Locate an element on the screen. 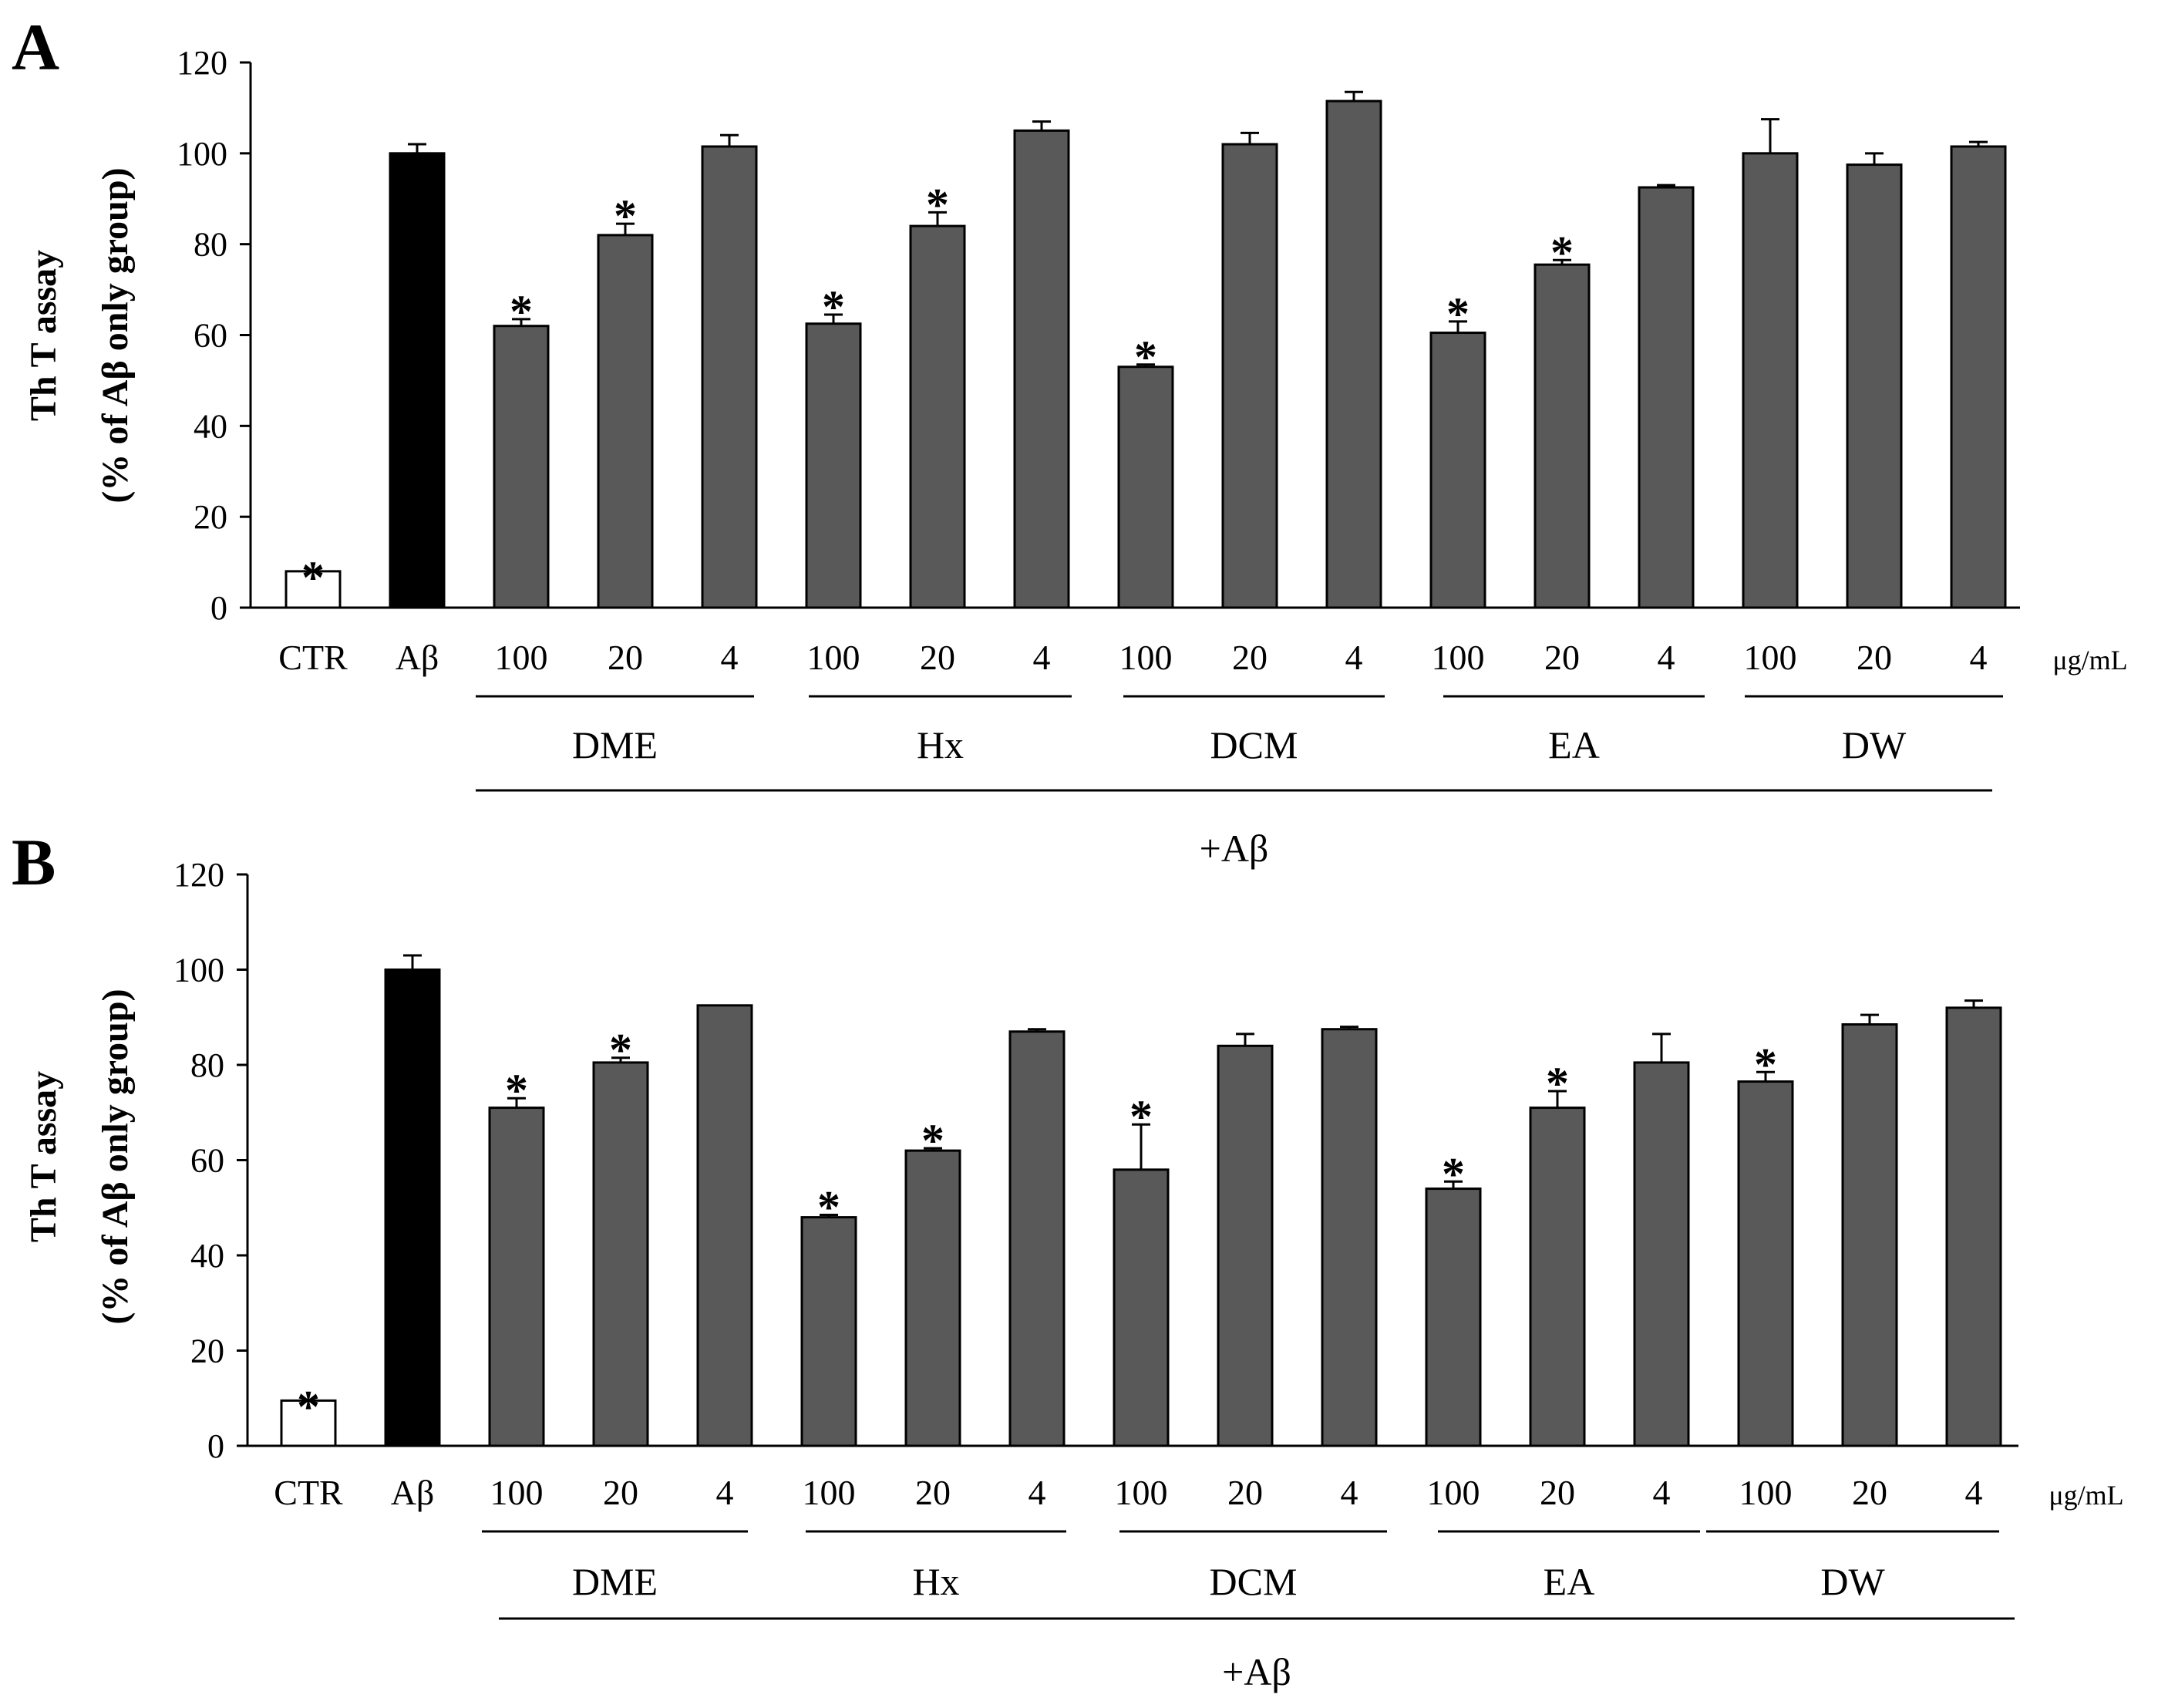 This screenshot has width=2158, height=1708. panel-letter: A is located at coordinates (35, 47).